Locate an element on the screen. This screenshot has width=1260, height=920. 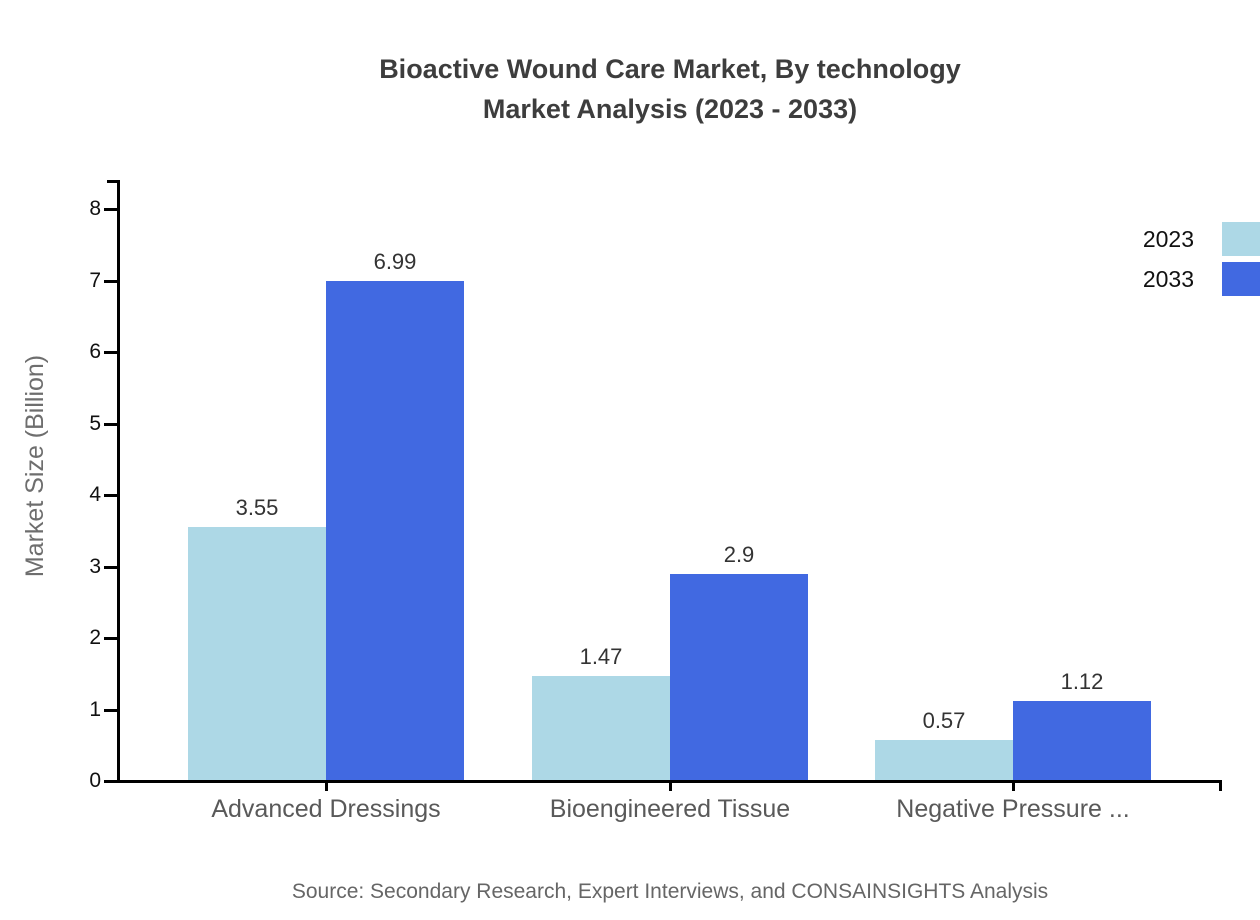
y-tick-label: 0 is located at coordinates (95, 780).